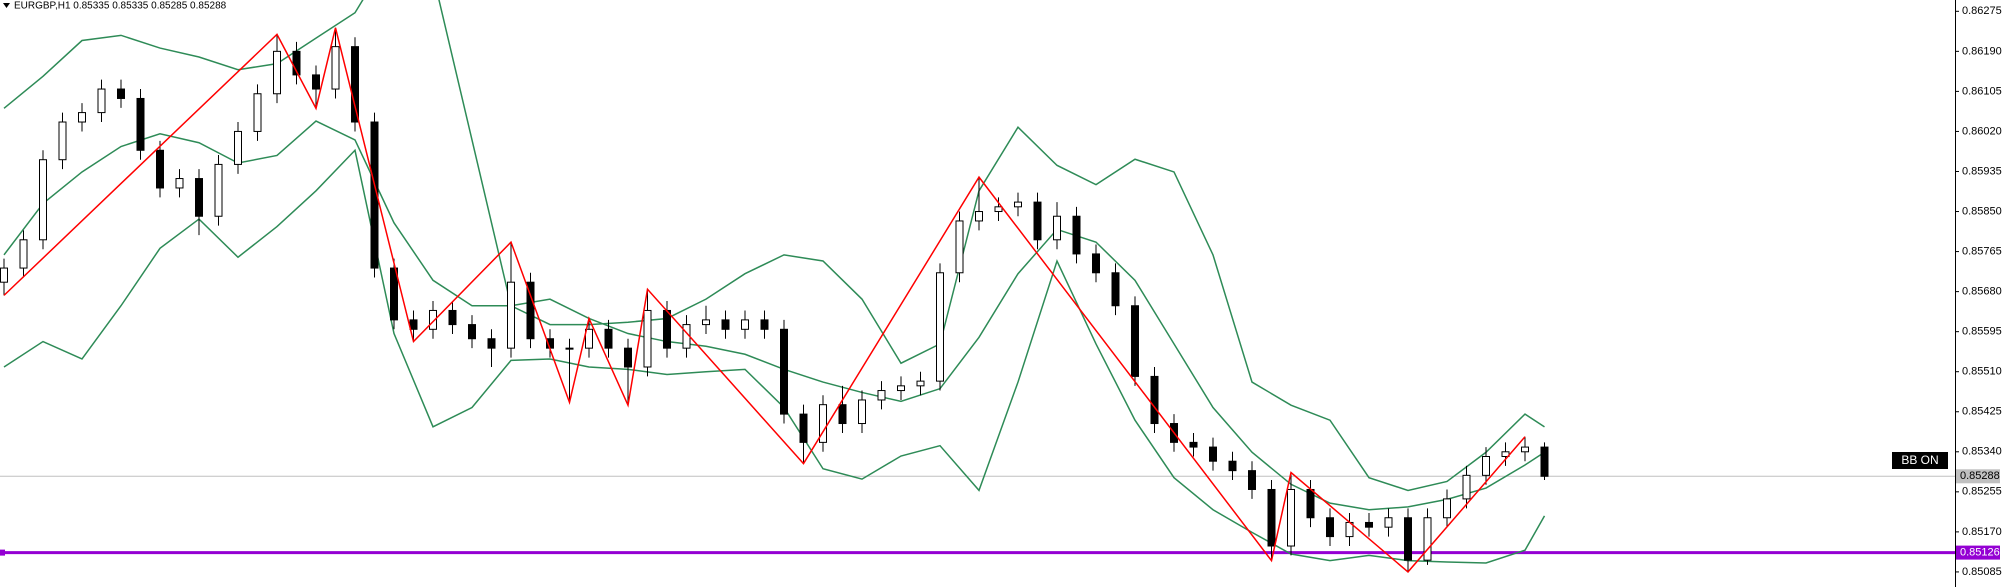  What do you see at coordinates (1982, 251) in the screenshot?
I see `y-tick-label: 0.85765` at bounding box center [1982, 251].